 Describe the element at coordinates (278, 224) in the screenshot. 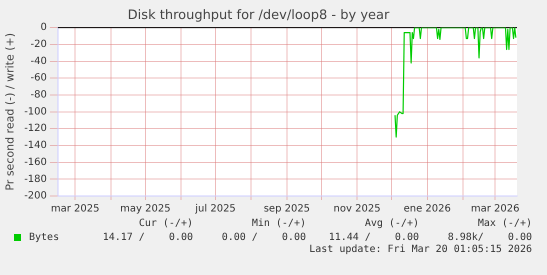

I see `text: Min (-/+)` at that location.